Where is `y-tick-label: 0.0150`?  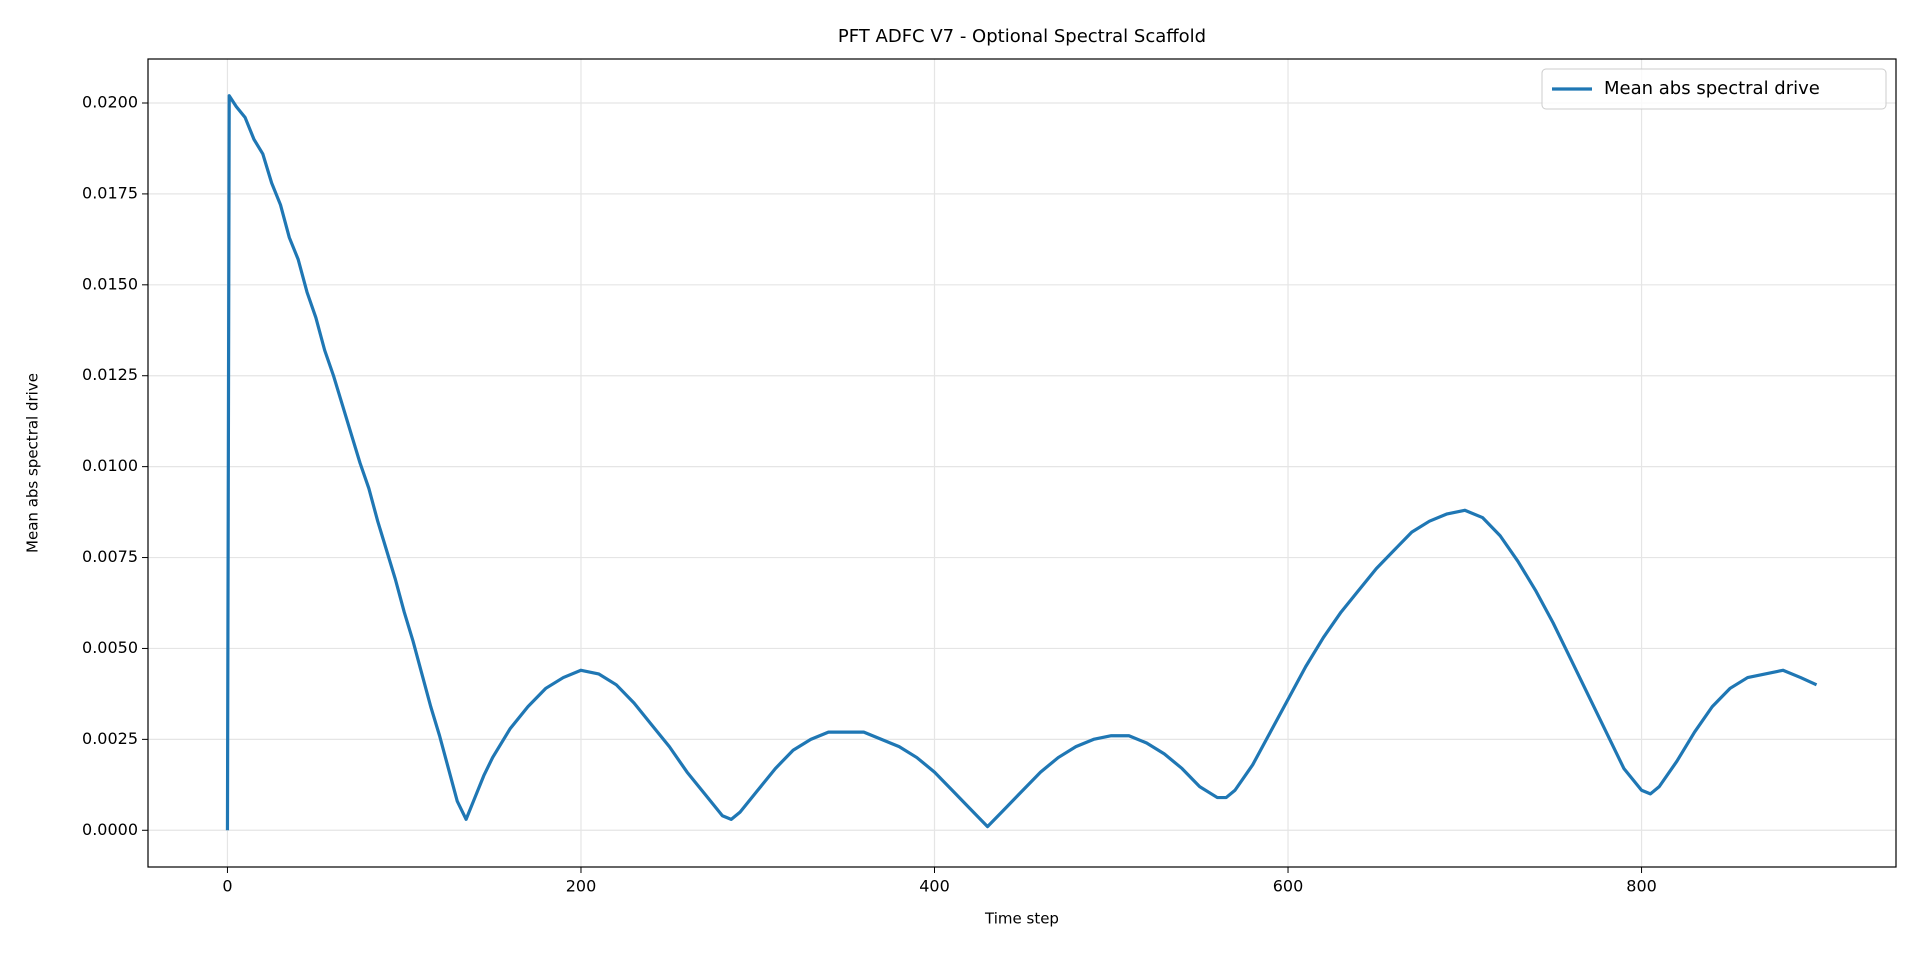 y-tick-label: 0.0150 is located at coordinates (110, 283).